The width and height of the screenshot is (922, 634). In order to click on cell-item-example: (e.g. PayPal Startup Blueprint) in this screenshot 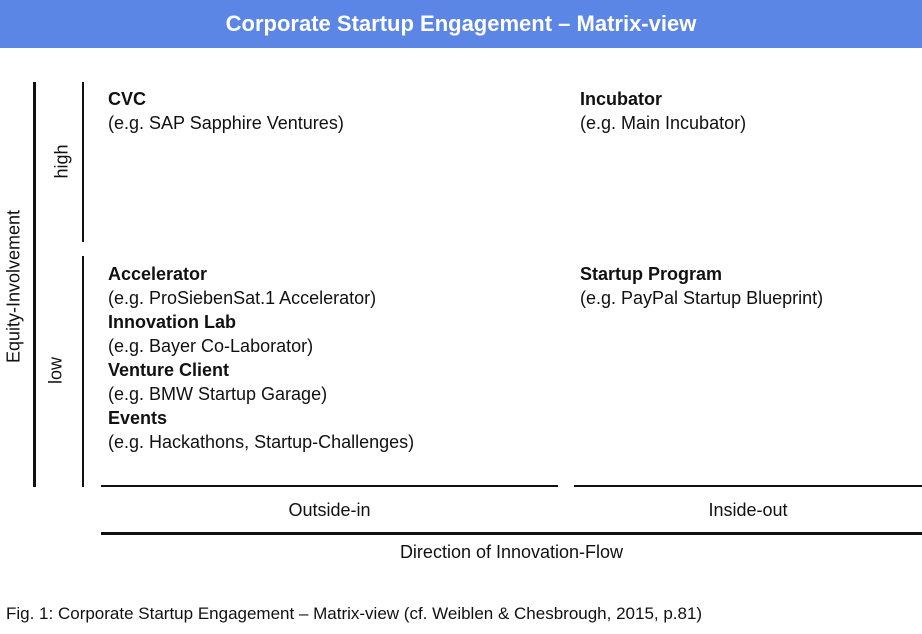, I will do `click(702, 298)`.